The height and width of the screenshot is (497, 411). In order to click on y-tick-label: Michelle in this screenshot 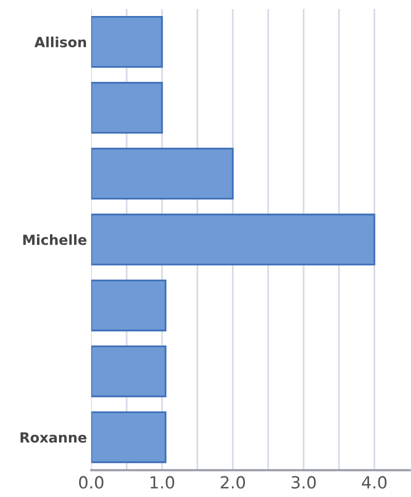, I will do `click(54, 240)`.